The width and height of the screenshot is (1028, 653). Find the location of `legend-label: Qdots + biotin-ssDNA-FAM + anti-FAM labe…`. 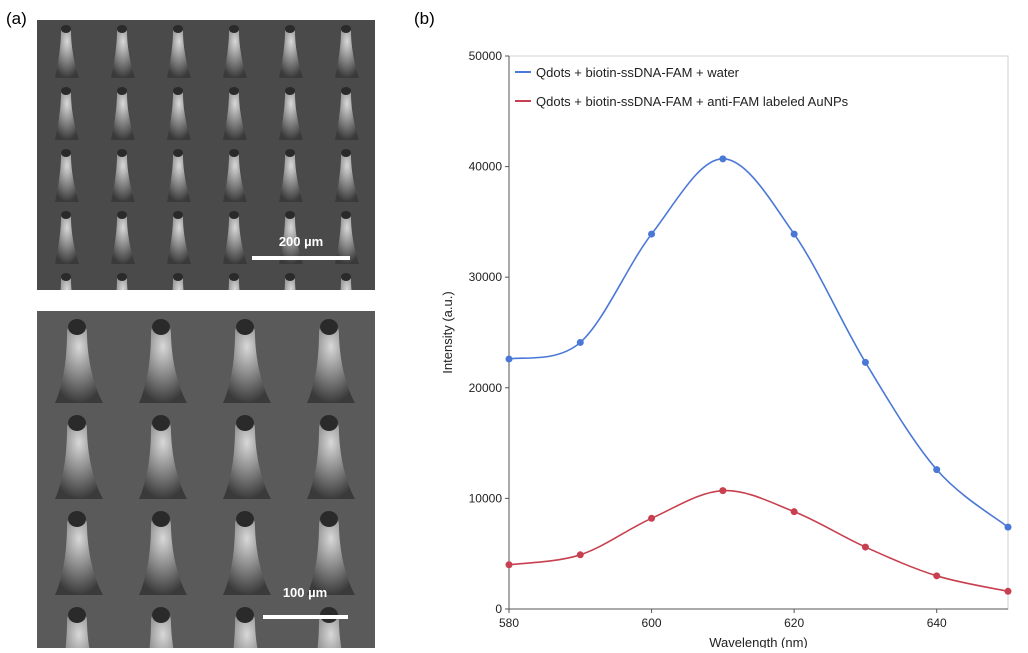

legend-label: Qdots + biotin-ssDNA-FAM + anti-FAM labe… is located at coordinates (692, 101).